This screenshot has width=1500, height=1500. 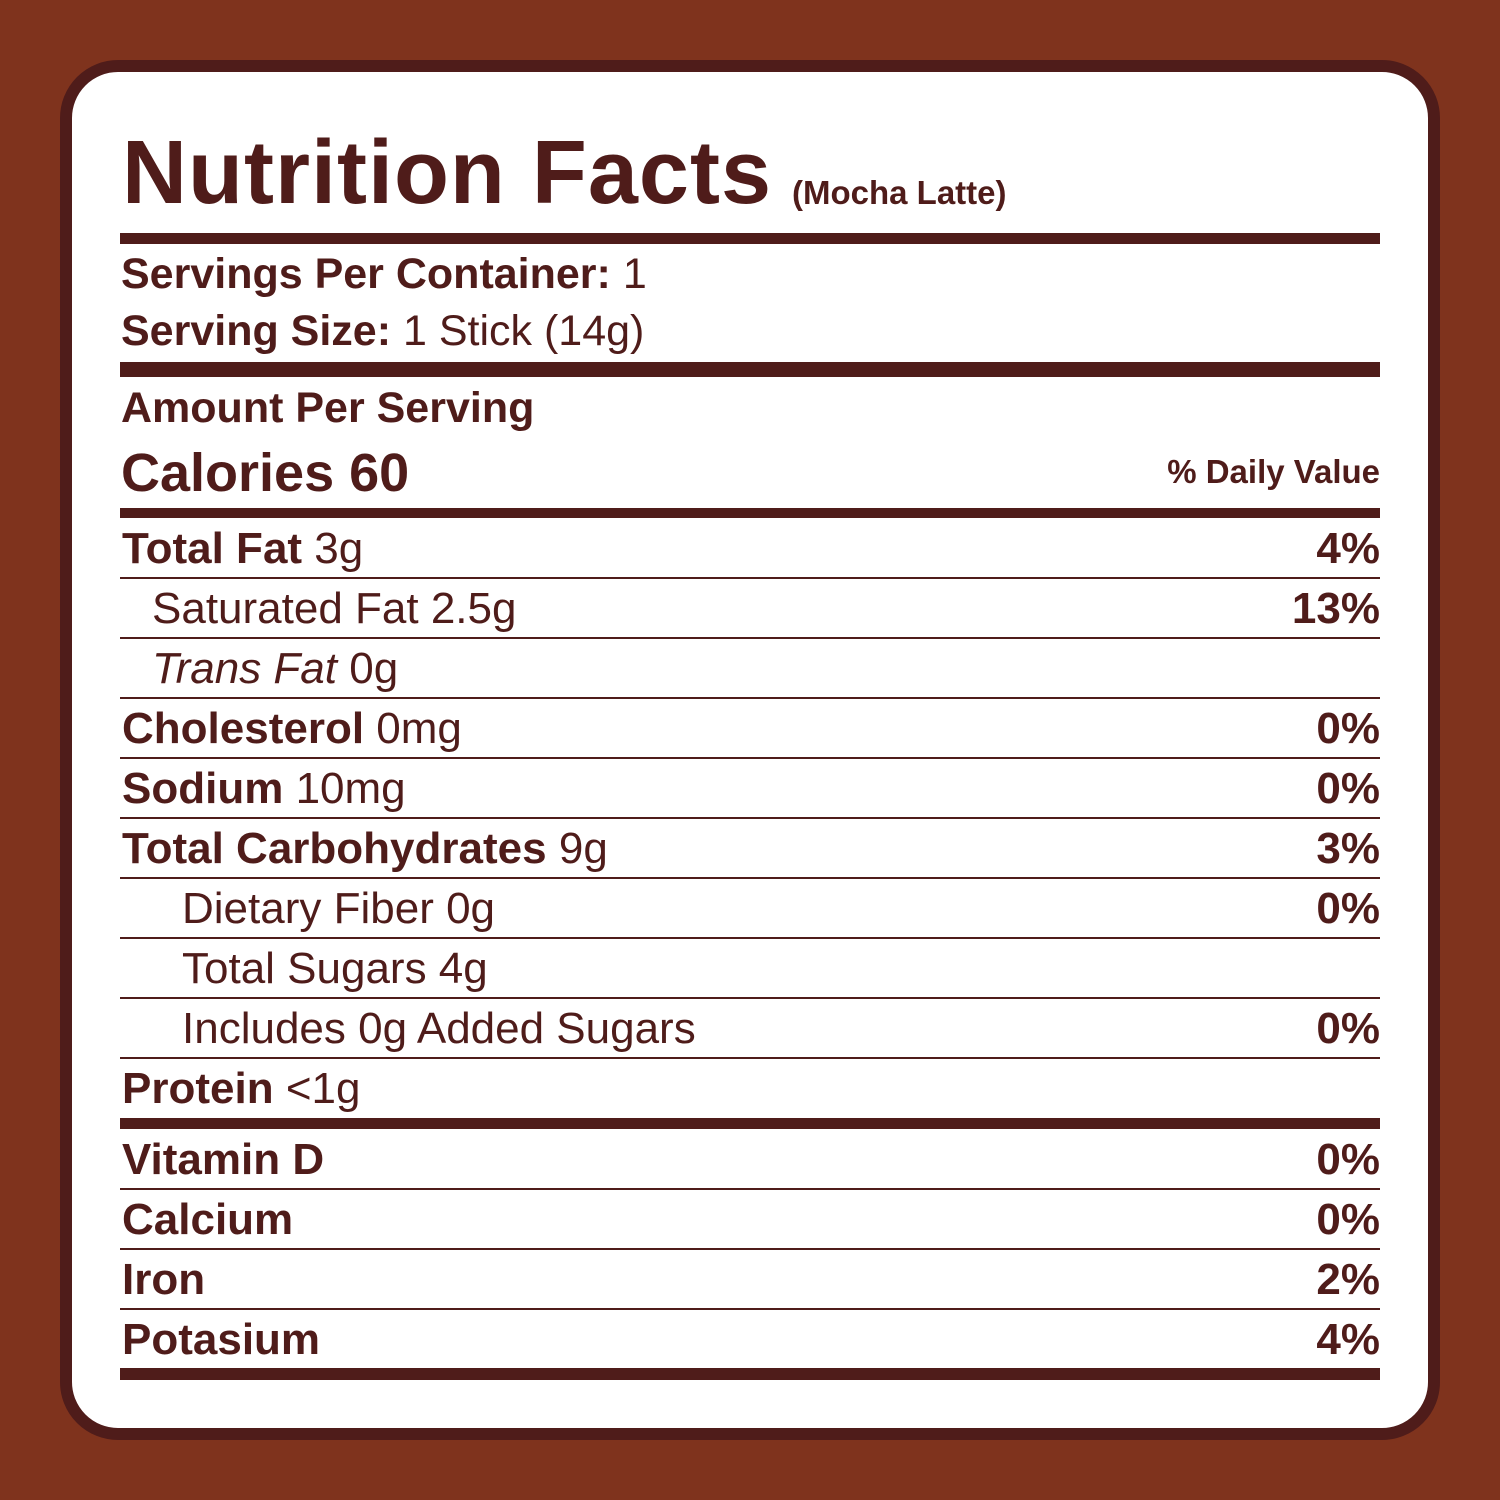 What do you see at coordinates (750, 1159) in the screenshot?
I see `vitamin-row: Vitamin D 0%` at bounding box center [750, 1159].